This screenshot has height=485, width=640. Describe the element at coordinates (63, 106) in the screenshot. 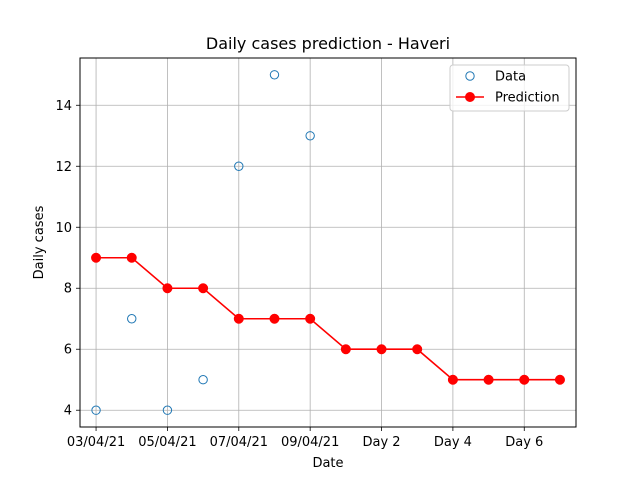

I see `y-tick-label: 14` at that location.